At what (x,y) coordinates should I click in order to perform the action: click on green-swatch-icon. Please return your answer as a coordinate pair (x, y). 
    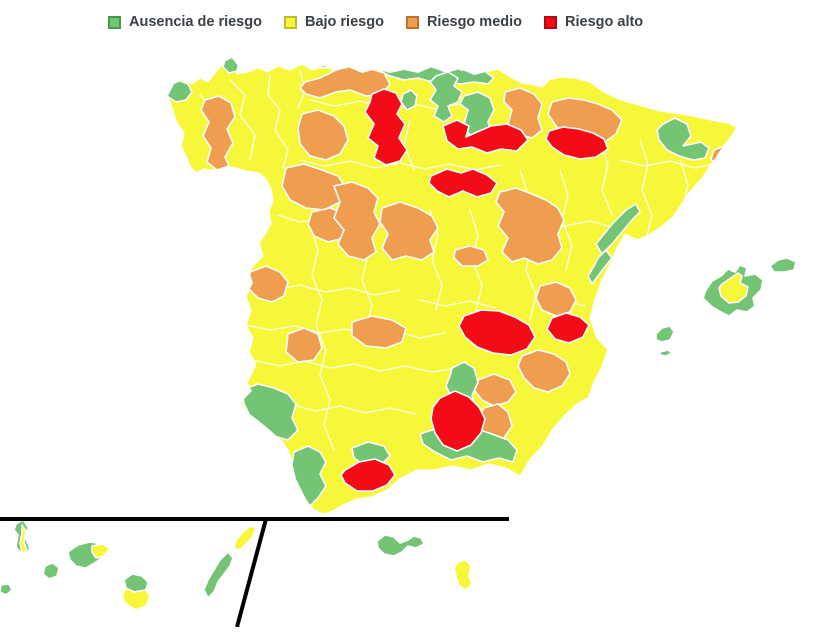
    Looking at the image, I should click on (114, 22).